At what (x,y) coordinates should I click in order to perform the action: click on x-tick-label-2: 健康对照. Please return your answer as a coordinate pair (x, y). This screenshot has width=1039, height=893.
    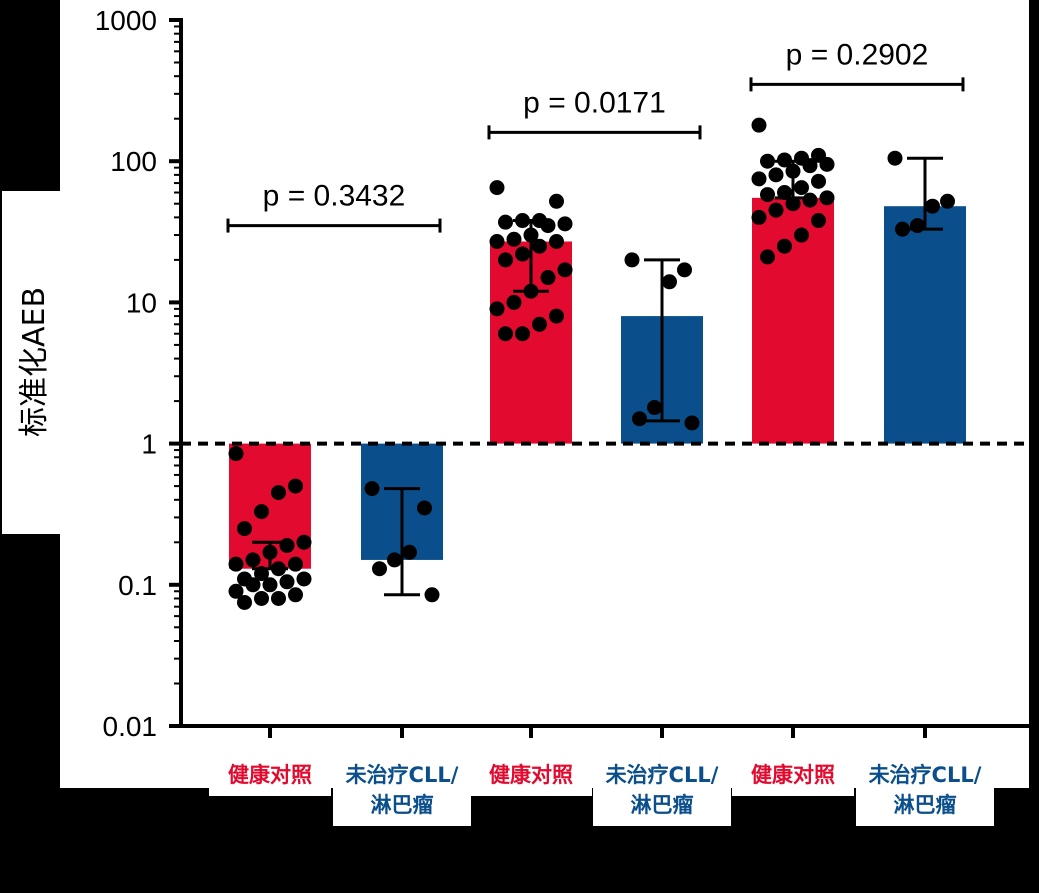
    Looking at the image, I should click on (531, 778).